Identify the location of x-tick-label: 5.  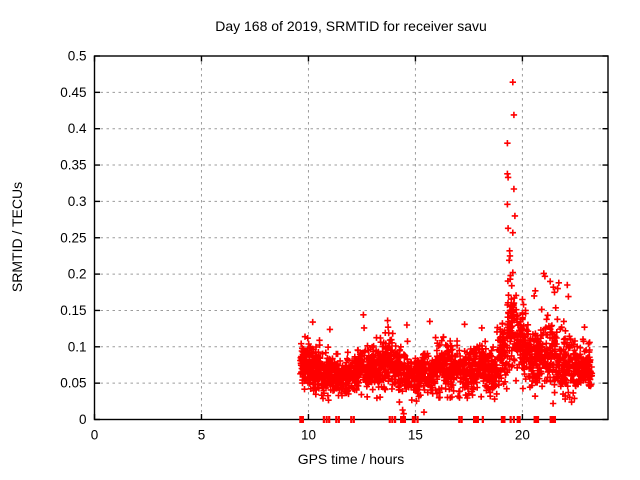
(202, 435).